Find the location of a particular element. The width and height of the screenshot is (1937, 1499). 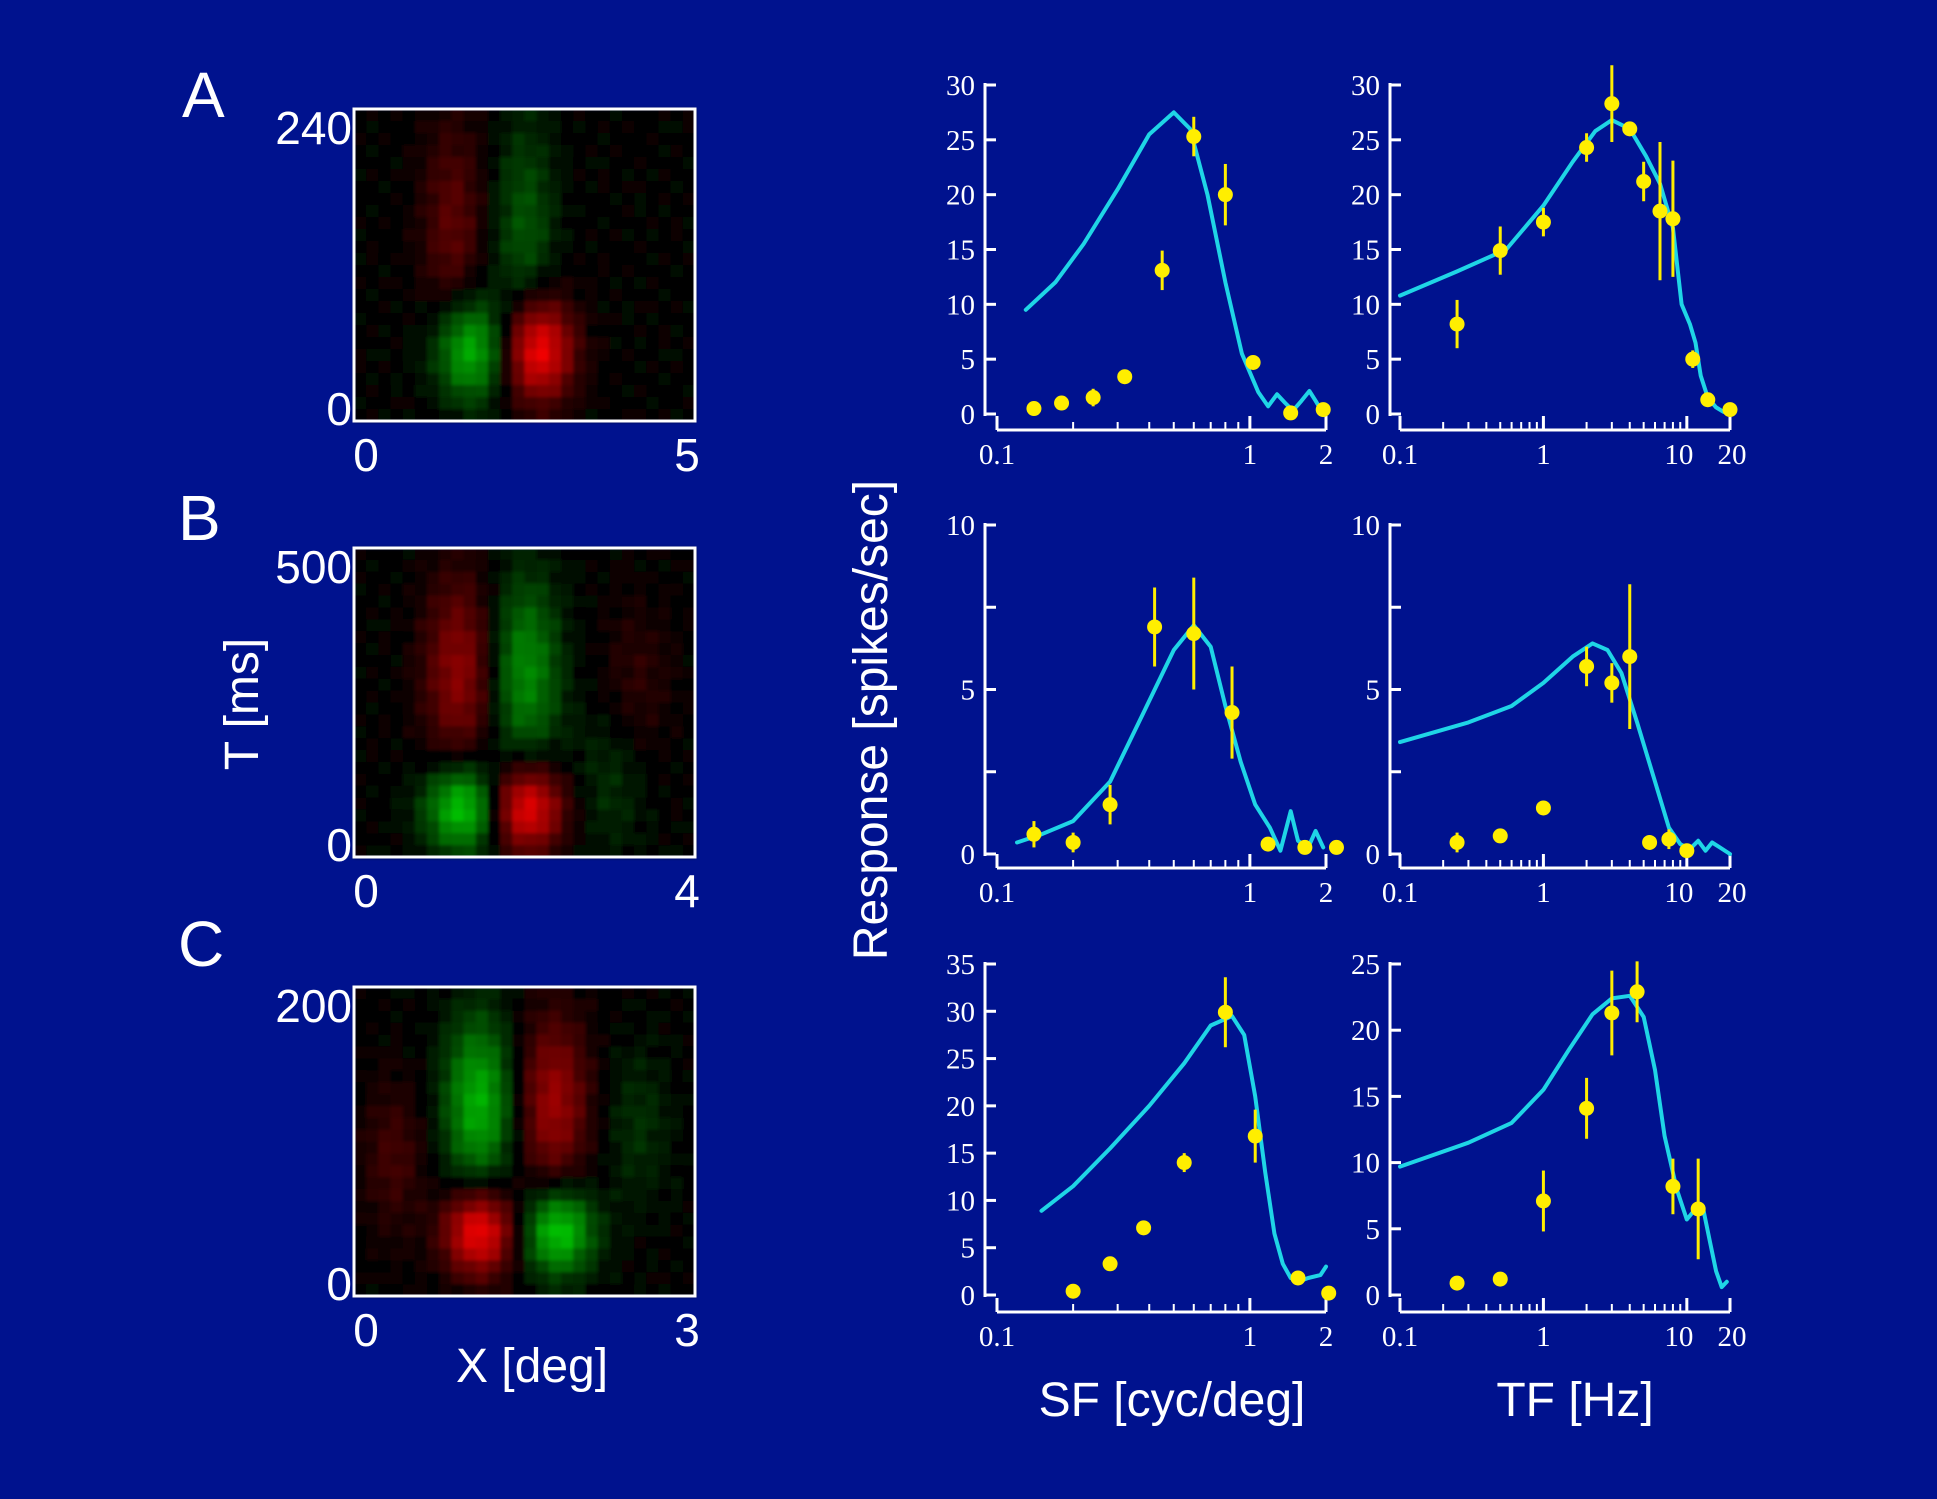

y-tick-label: 30 is located at coordinates (960, 1012).